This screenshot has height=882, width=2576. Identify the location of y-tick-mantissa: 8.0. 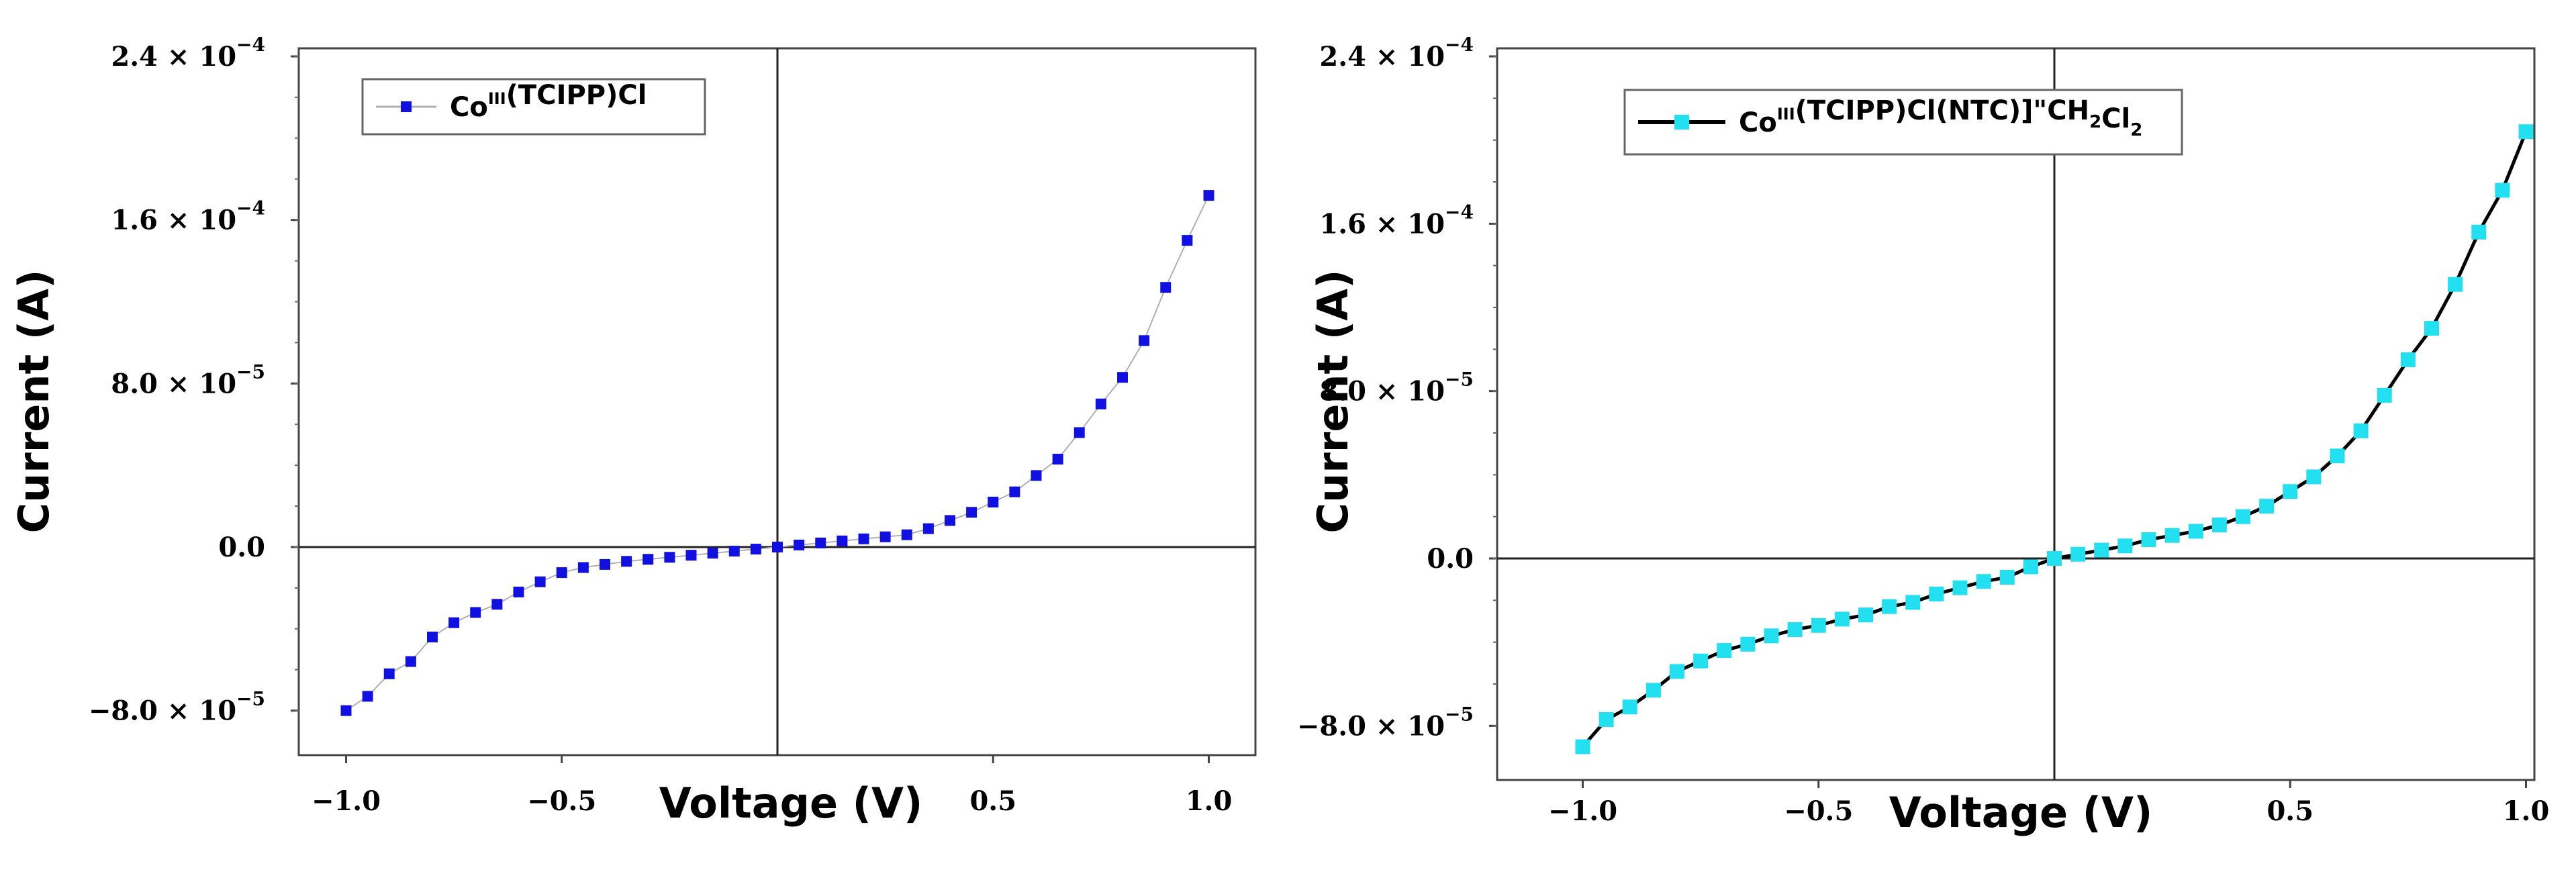
(134, 384).